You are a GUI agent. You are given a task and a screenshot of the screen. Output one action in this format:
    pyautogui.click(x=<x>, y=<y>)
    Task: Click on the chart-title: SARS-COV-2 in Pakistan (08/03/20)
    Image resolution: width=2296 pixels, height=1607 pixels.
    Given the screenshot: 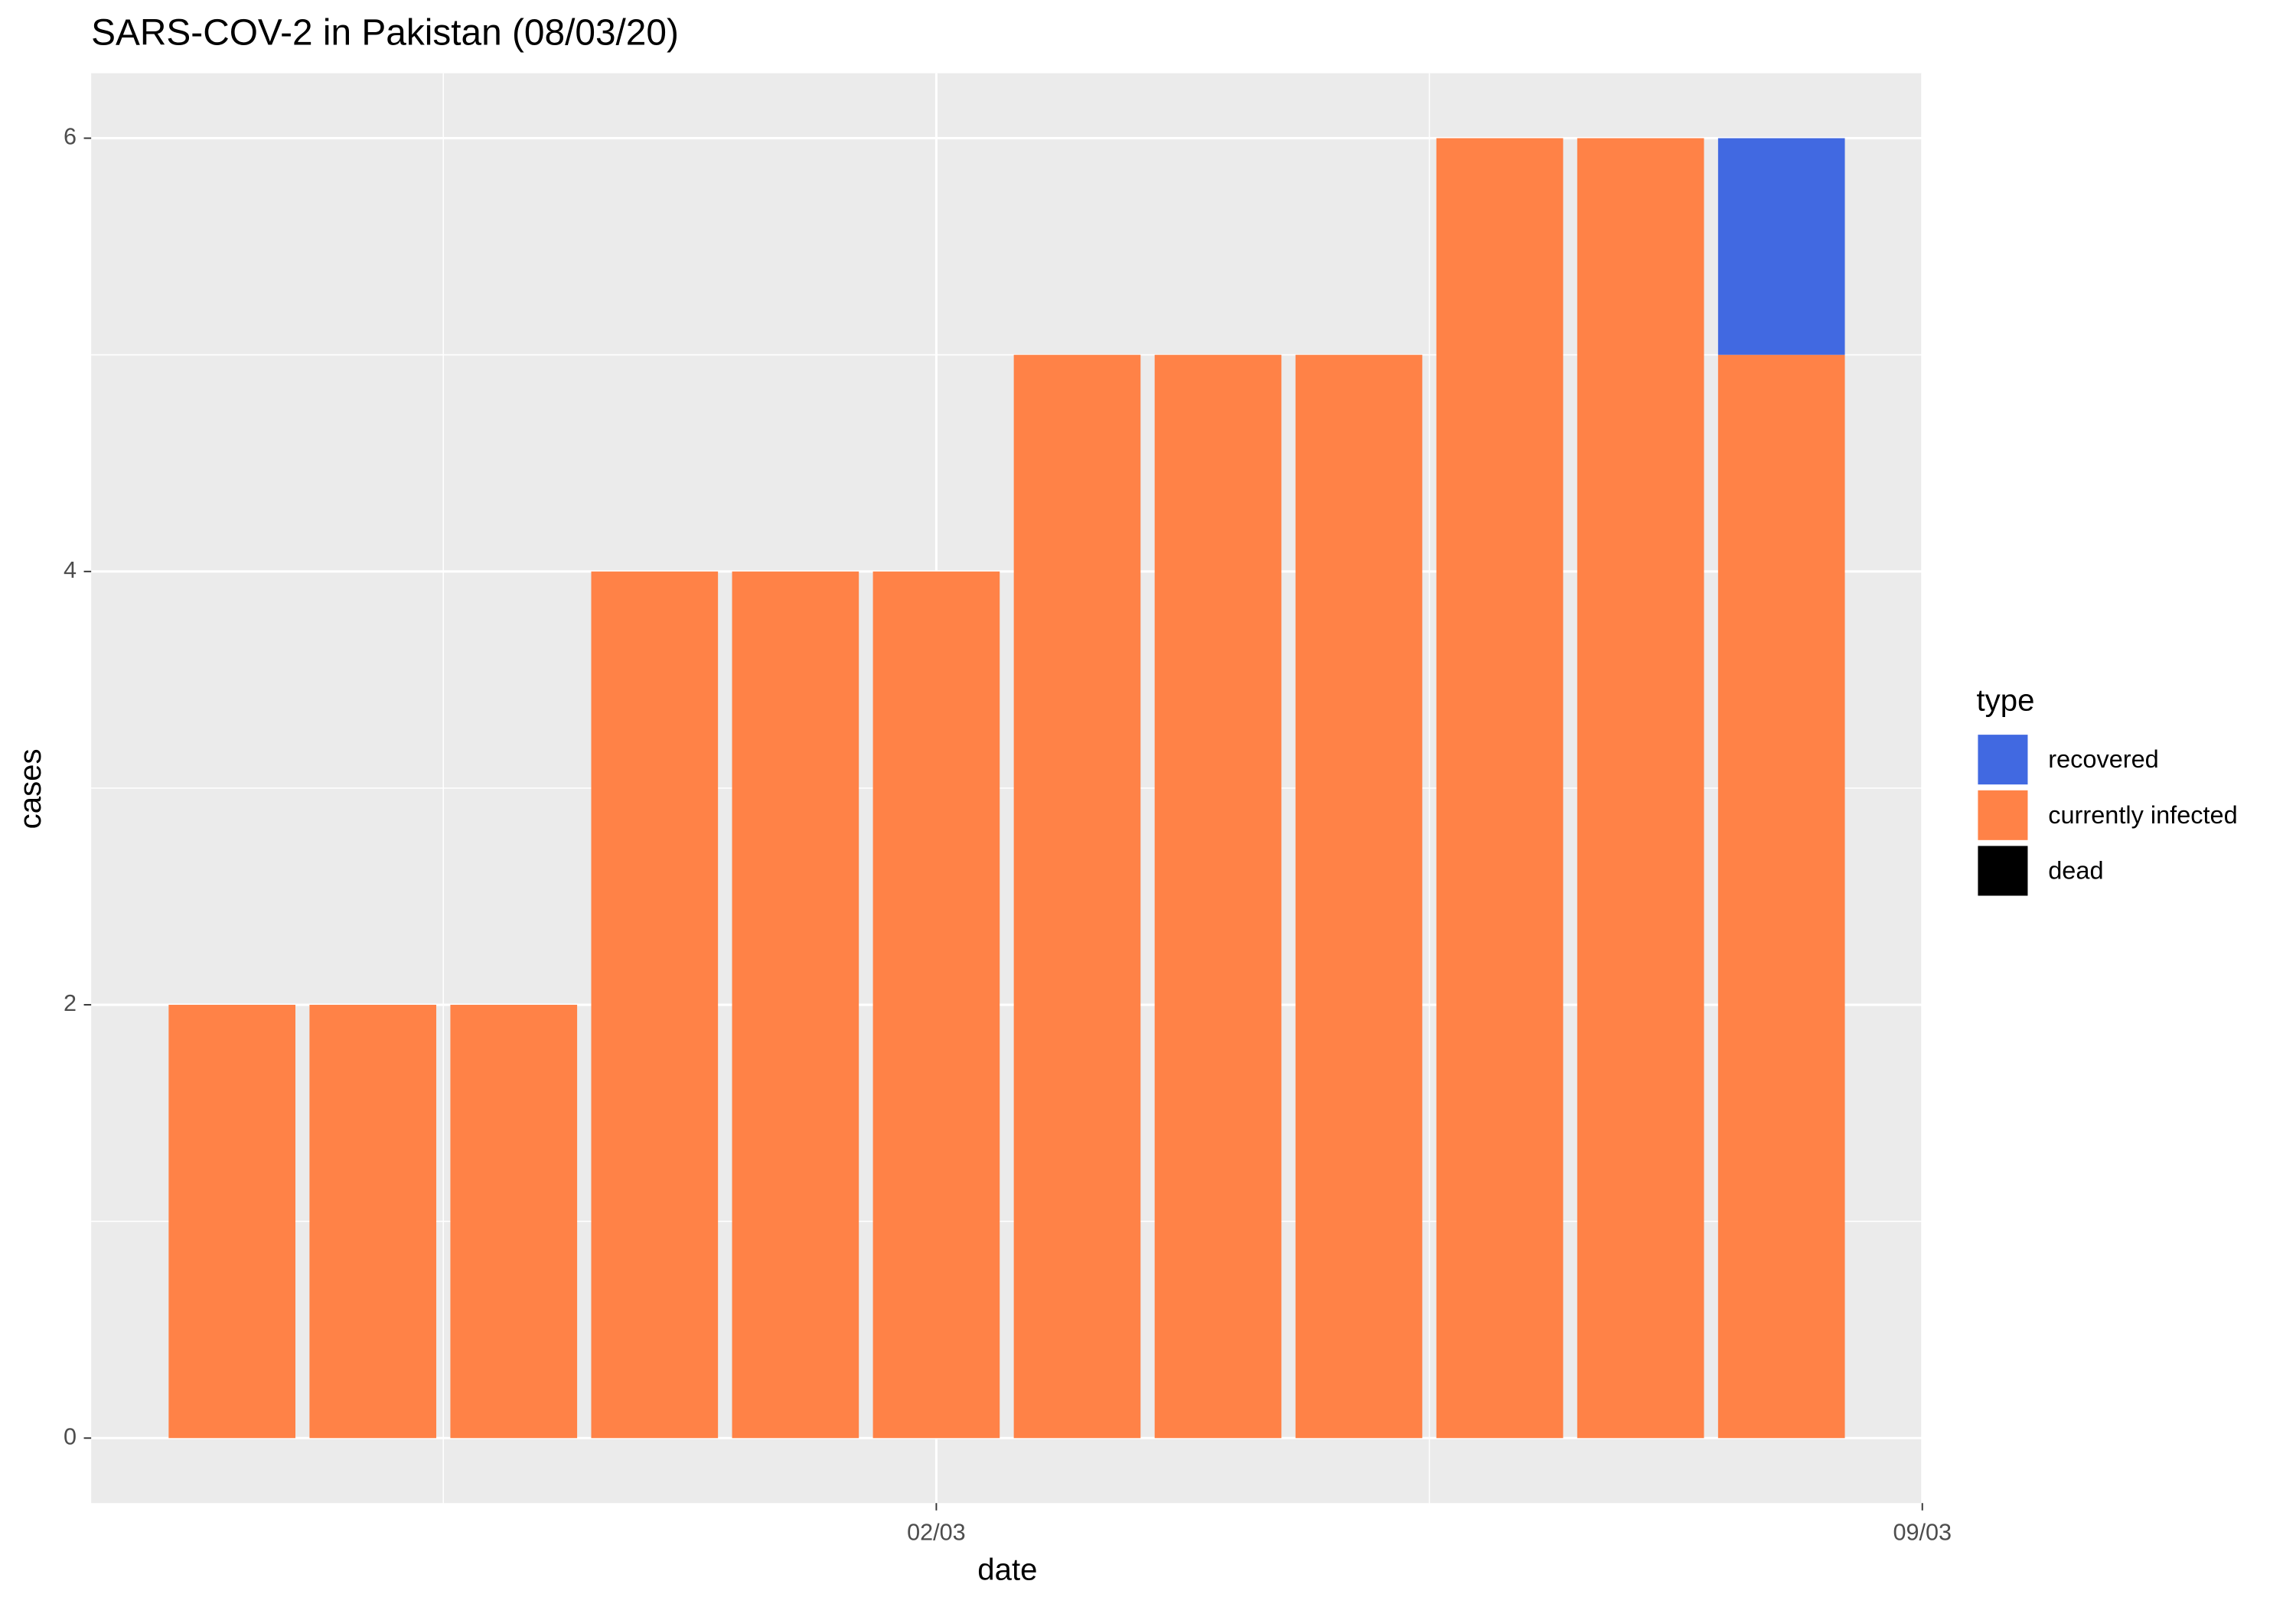 What is the action you would take?
    pyautogui.click(x=385, y=33)
    